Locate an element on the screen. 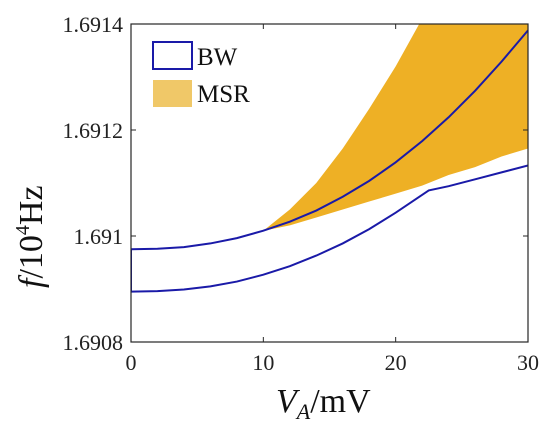 The image size is (550, 426). y-tick-label: 1.6912 is located at coordinates (93, 130).